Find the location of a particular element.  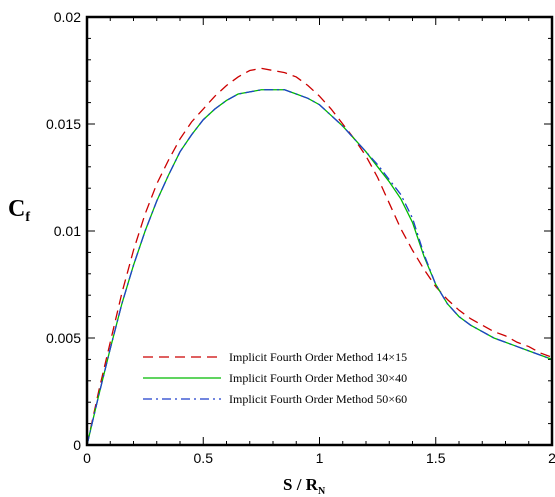

legend-label-2: Implicit Fourth Order Method 30×40 is located at coordinates (318, 378).